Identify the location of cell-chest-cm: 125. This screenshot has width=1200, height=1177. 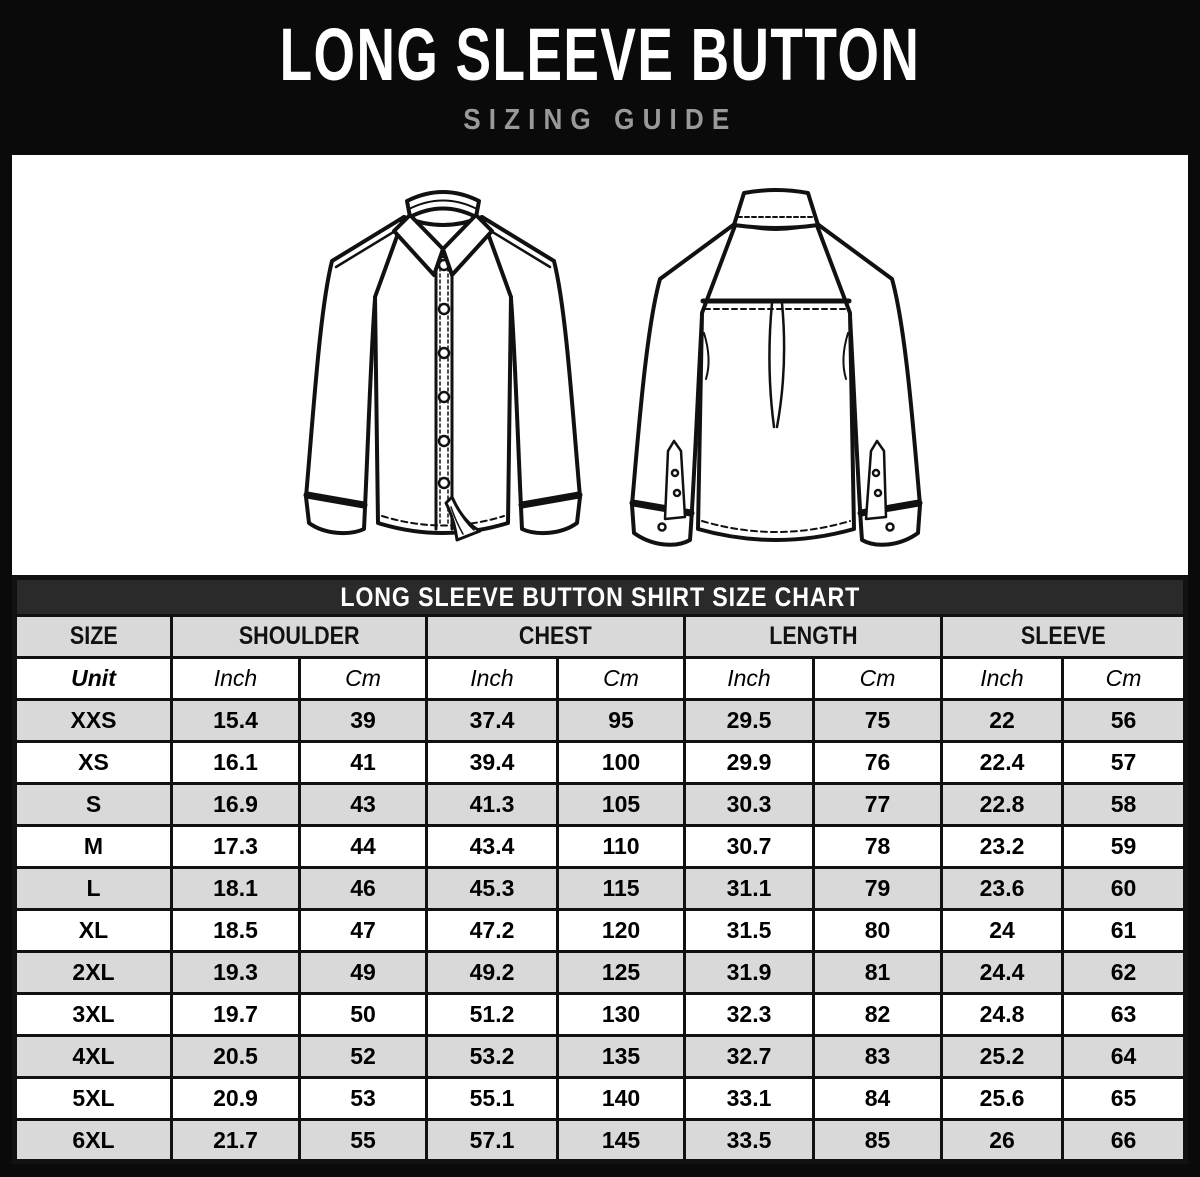
(621, 972).